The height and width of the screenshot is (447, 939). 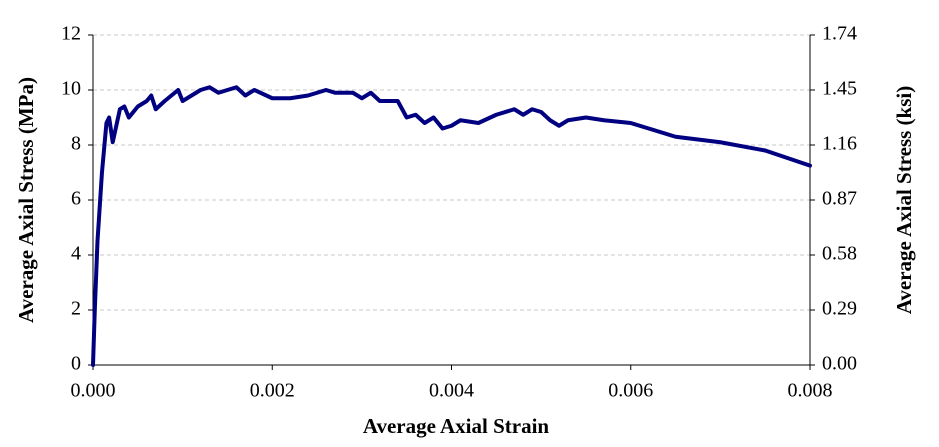 I want to click on x-axis-label: Average Axial Strain, so click(x=456, y=426).